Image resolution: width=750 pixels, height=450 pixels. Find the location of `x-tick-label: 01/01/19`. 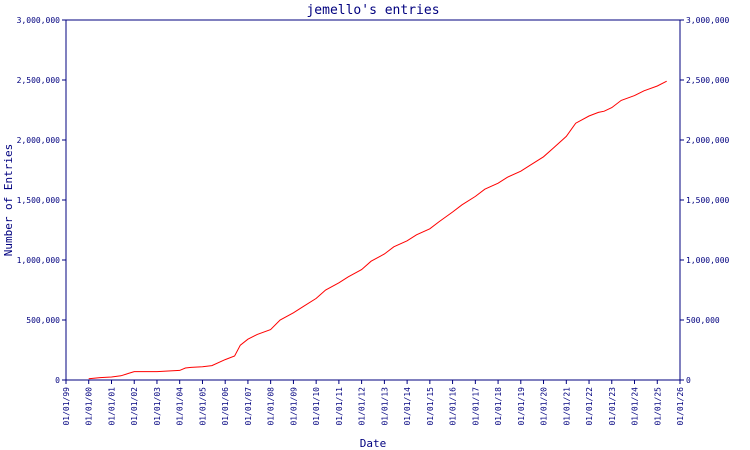

x-tick-label: 01/01/19 is located at coordinates (521, 406).